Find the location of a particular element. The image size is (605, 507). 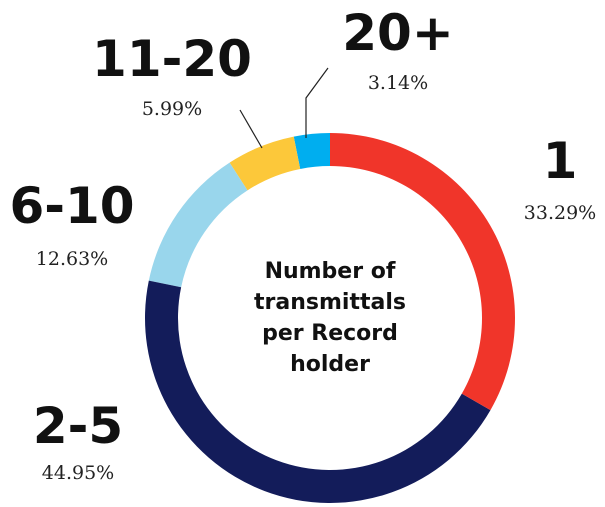

center-title-box: Number of transmittals per Record holder is located at coordinates (330, 318).